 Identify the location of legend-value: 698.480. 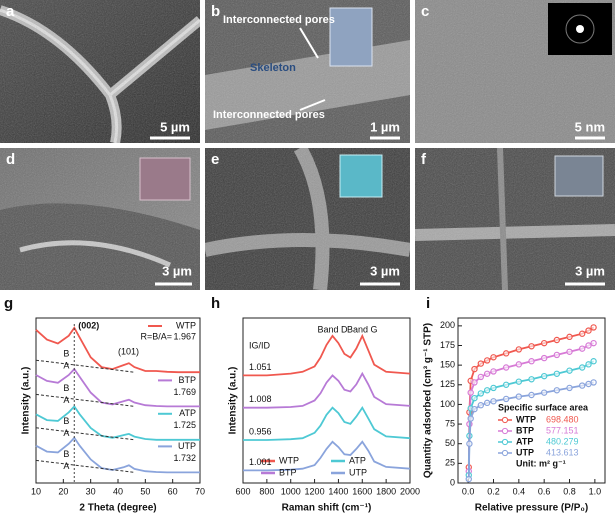
(562, 419).